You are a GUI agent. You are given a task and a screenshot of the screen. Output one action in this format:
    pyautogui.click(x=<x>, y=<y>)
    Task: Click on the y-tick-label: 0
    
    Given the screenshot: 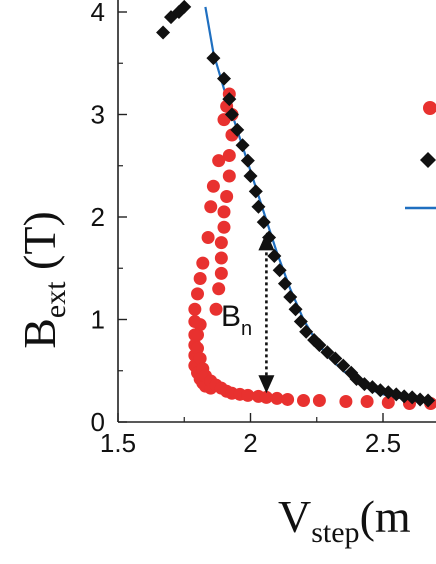 What is the action you would take?
    pyautogui.click(x=98, y=422)
    